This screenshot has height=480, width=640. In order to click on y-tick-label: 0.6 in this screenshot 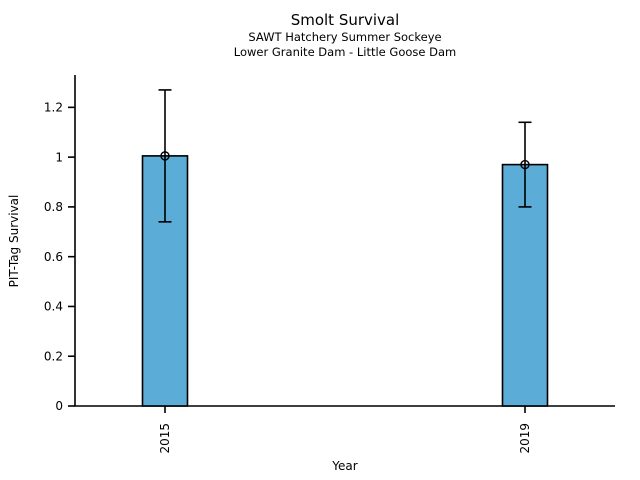, I will do `click(53, 257)`.